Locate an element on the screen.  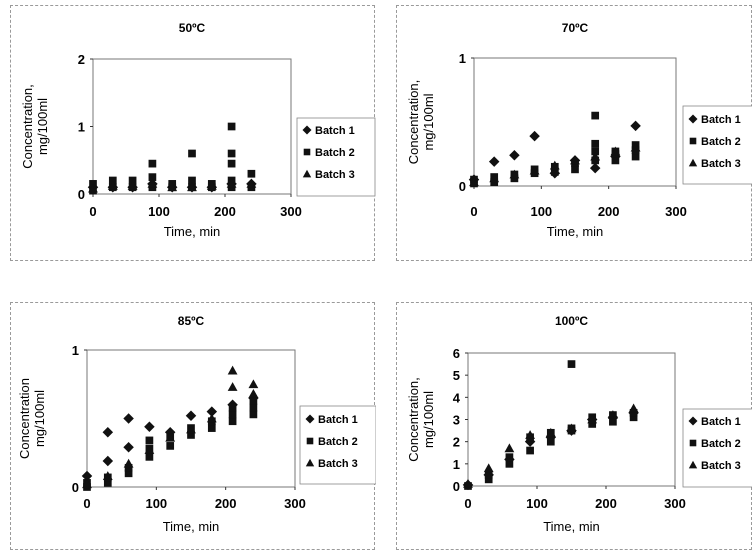
y-axis-label: Concentration,mg/100ml is located at coordinates (35, 126).